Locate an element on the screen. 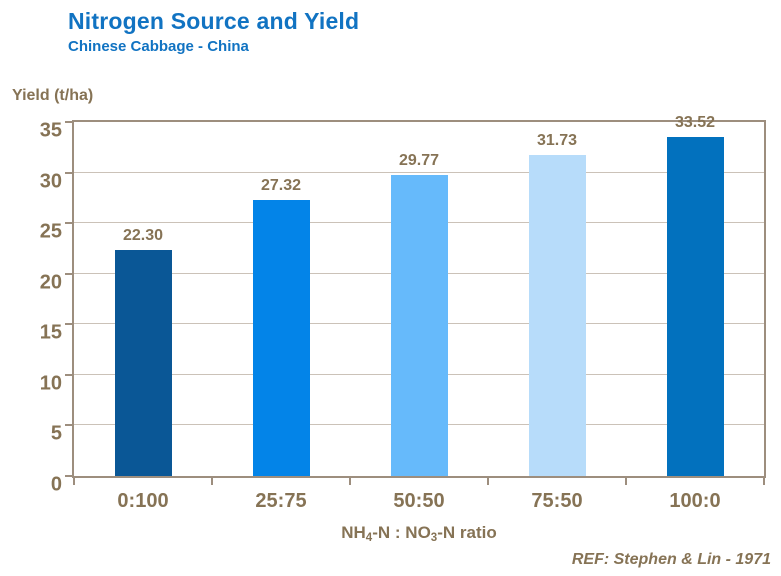 The height and width of the screenshot is (576, 781). y-tick-label: 20 is located at coordinates (50, 282).